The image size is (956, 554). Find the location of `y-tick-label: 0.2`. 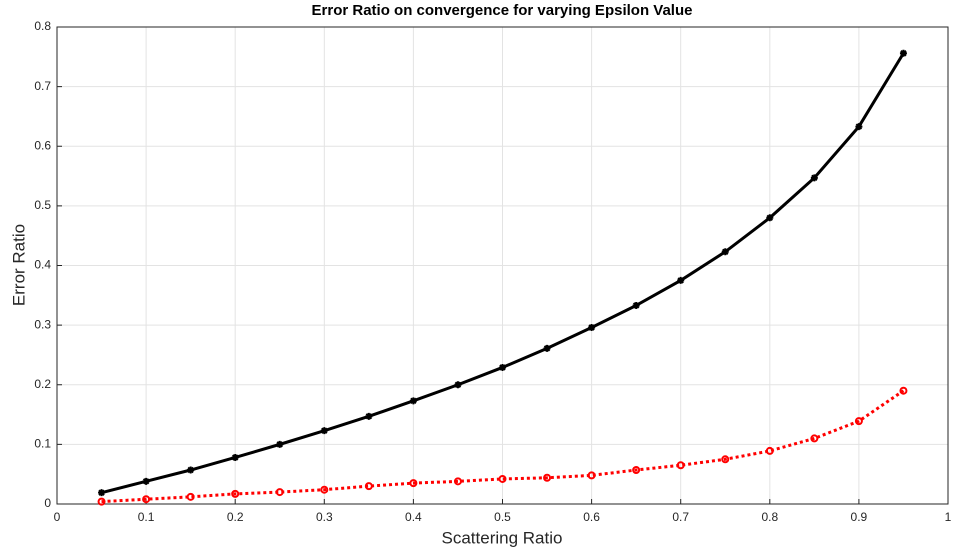

y-tick-label: 0.2 is located at coordinates (42, 384).